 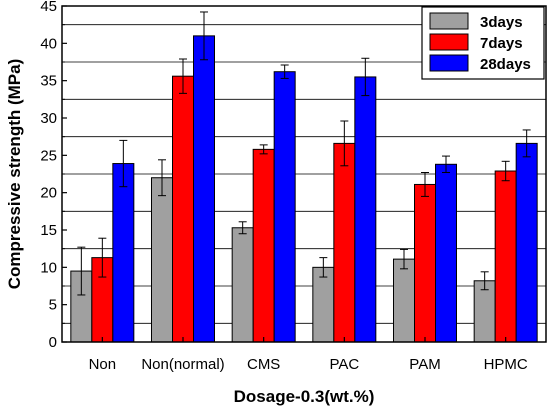 What do you see at coordinates (162, 260) in the screenshot?
I see `bar-3days-Non(normal)` at bounding box center [162, 260].